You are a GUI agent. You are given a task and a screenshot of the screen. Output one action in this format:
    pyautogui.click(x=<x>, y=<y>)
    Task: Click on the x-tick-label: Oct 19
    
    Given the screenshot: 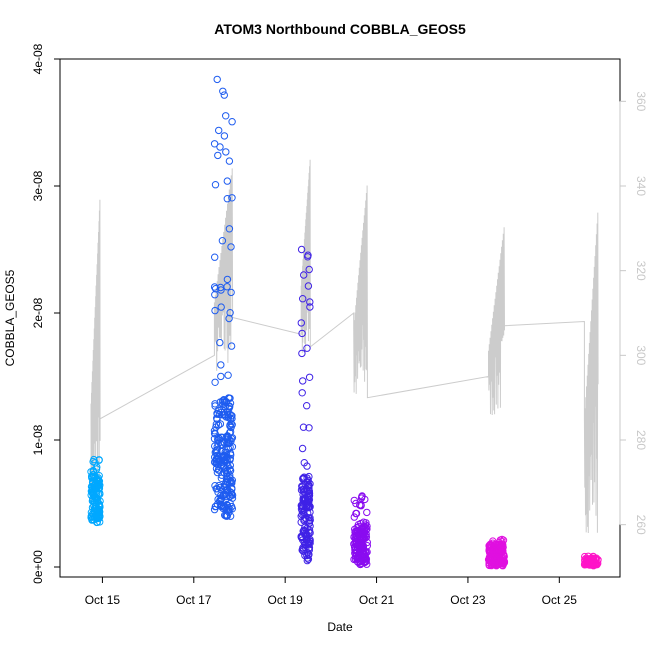 What is the action you would take?
    pyautogui.click(x=285, y=600)
    